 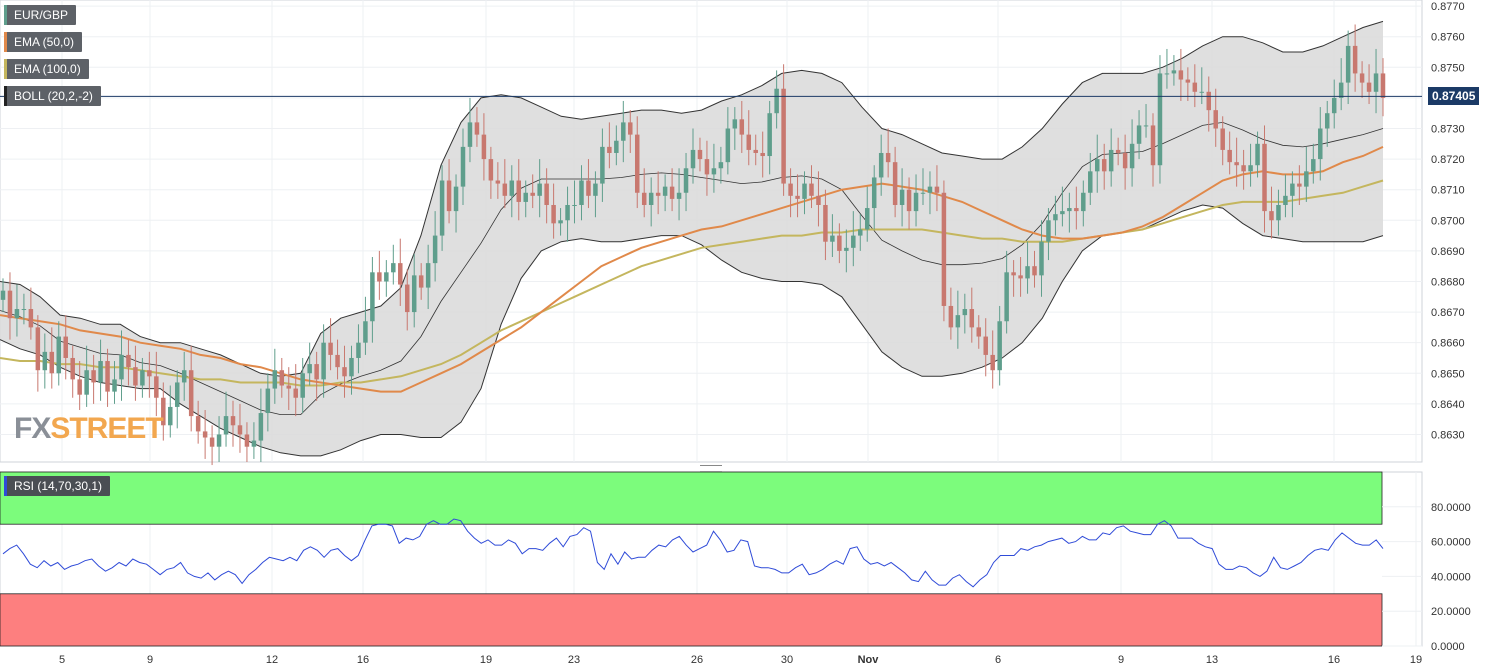 What do you see at coordinates (150, 660) in the screenshot?
I see `x-tick: 9` at bounding box center [150, 660].